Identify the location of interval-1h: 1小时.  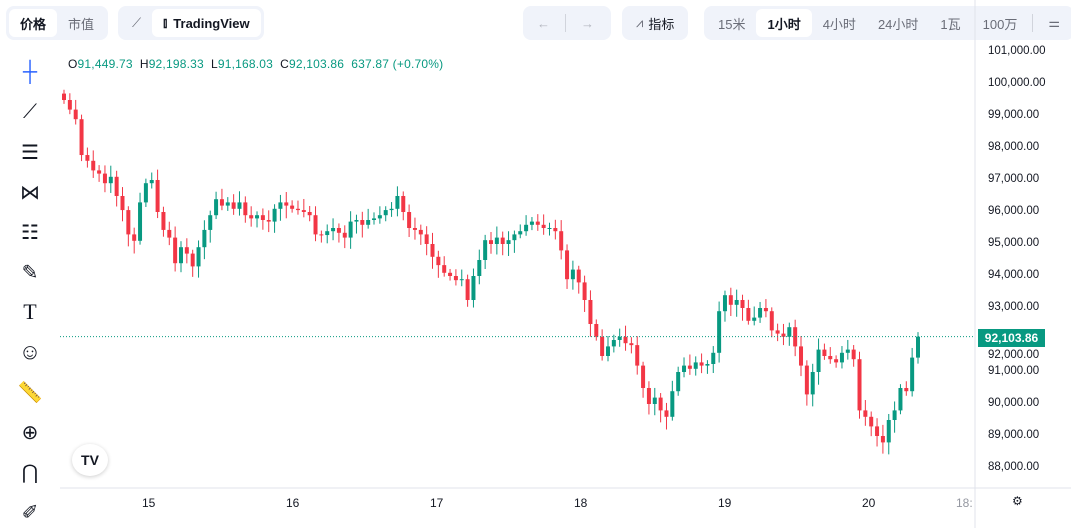
(784, 23).